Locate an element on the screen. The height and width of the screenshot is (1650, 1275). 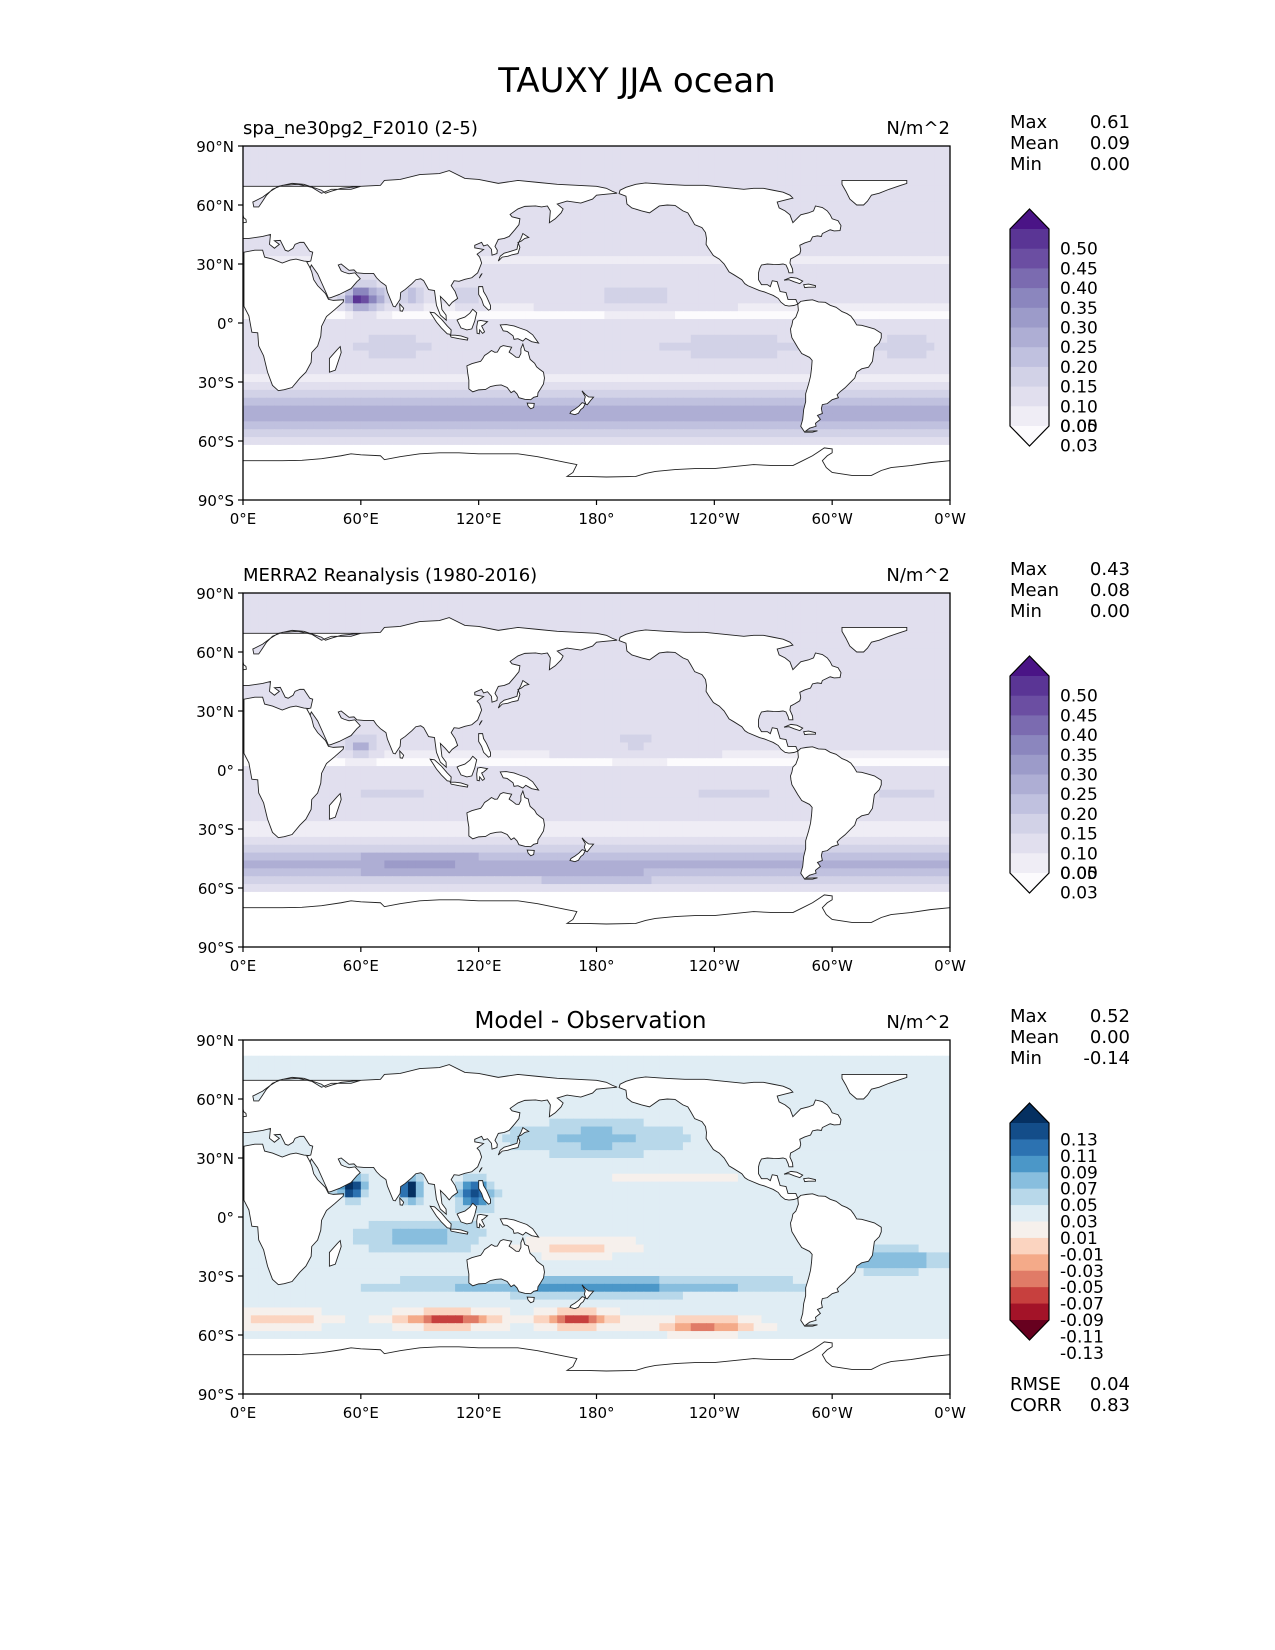
panel-subtitle: MERRA2 Reanalysis (1980-2016) is located at coordinates (390, 575).